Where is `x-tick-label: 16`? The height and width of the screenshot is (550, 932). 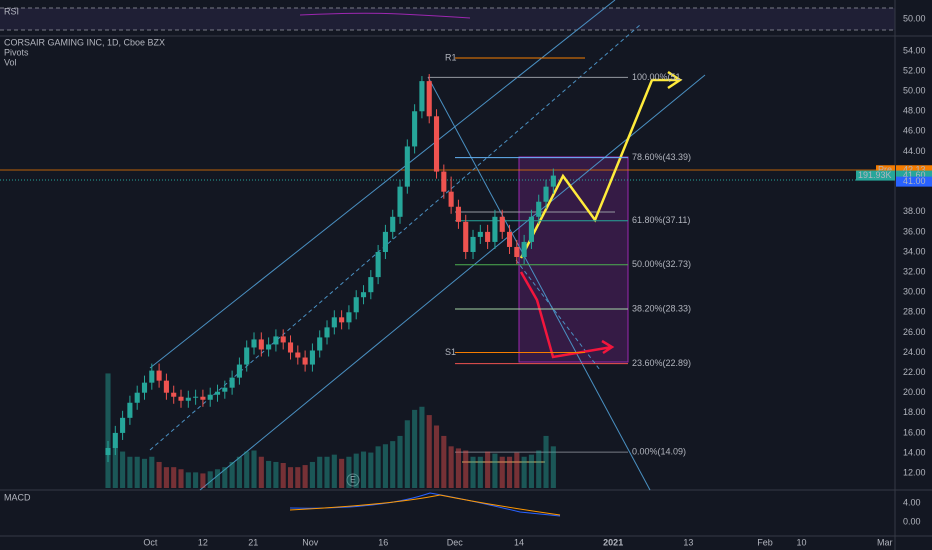
x-tick-label: 16 is located at coordinates (383, 542).